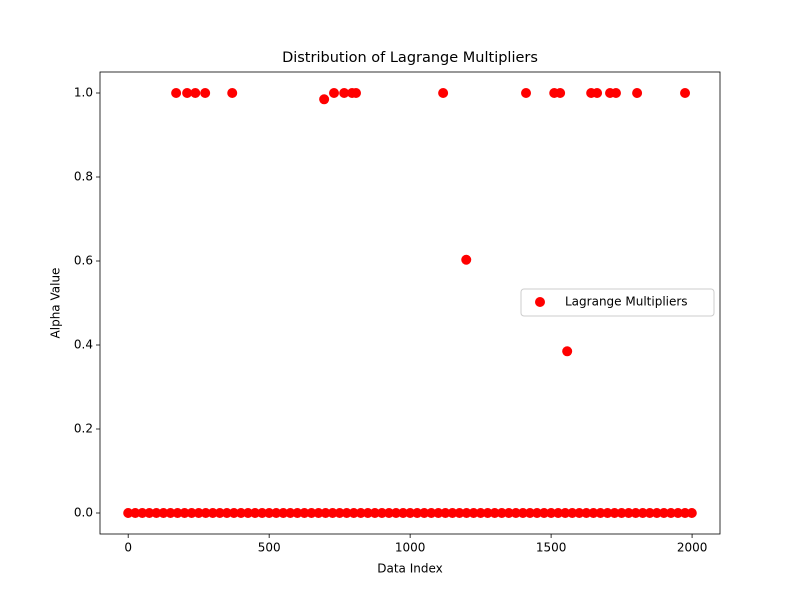 This screenshot has height=604, width=800. I want to click on chart-title: Distribution of Lagrange Multipliers, so click(410, 58).